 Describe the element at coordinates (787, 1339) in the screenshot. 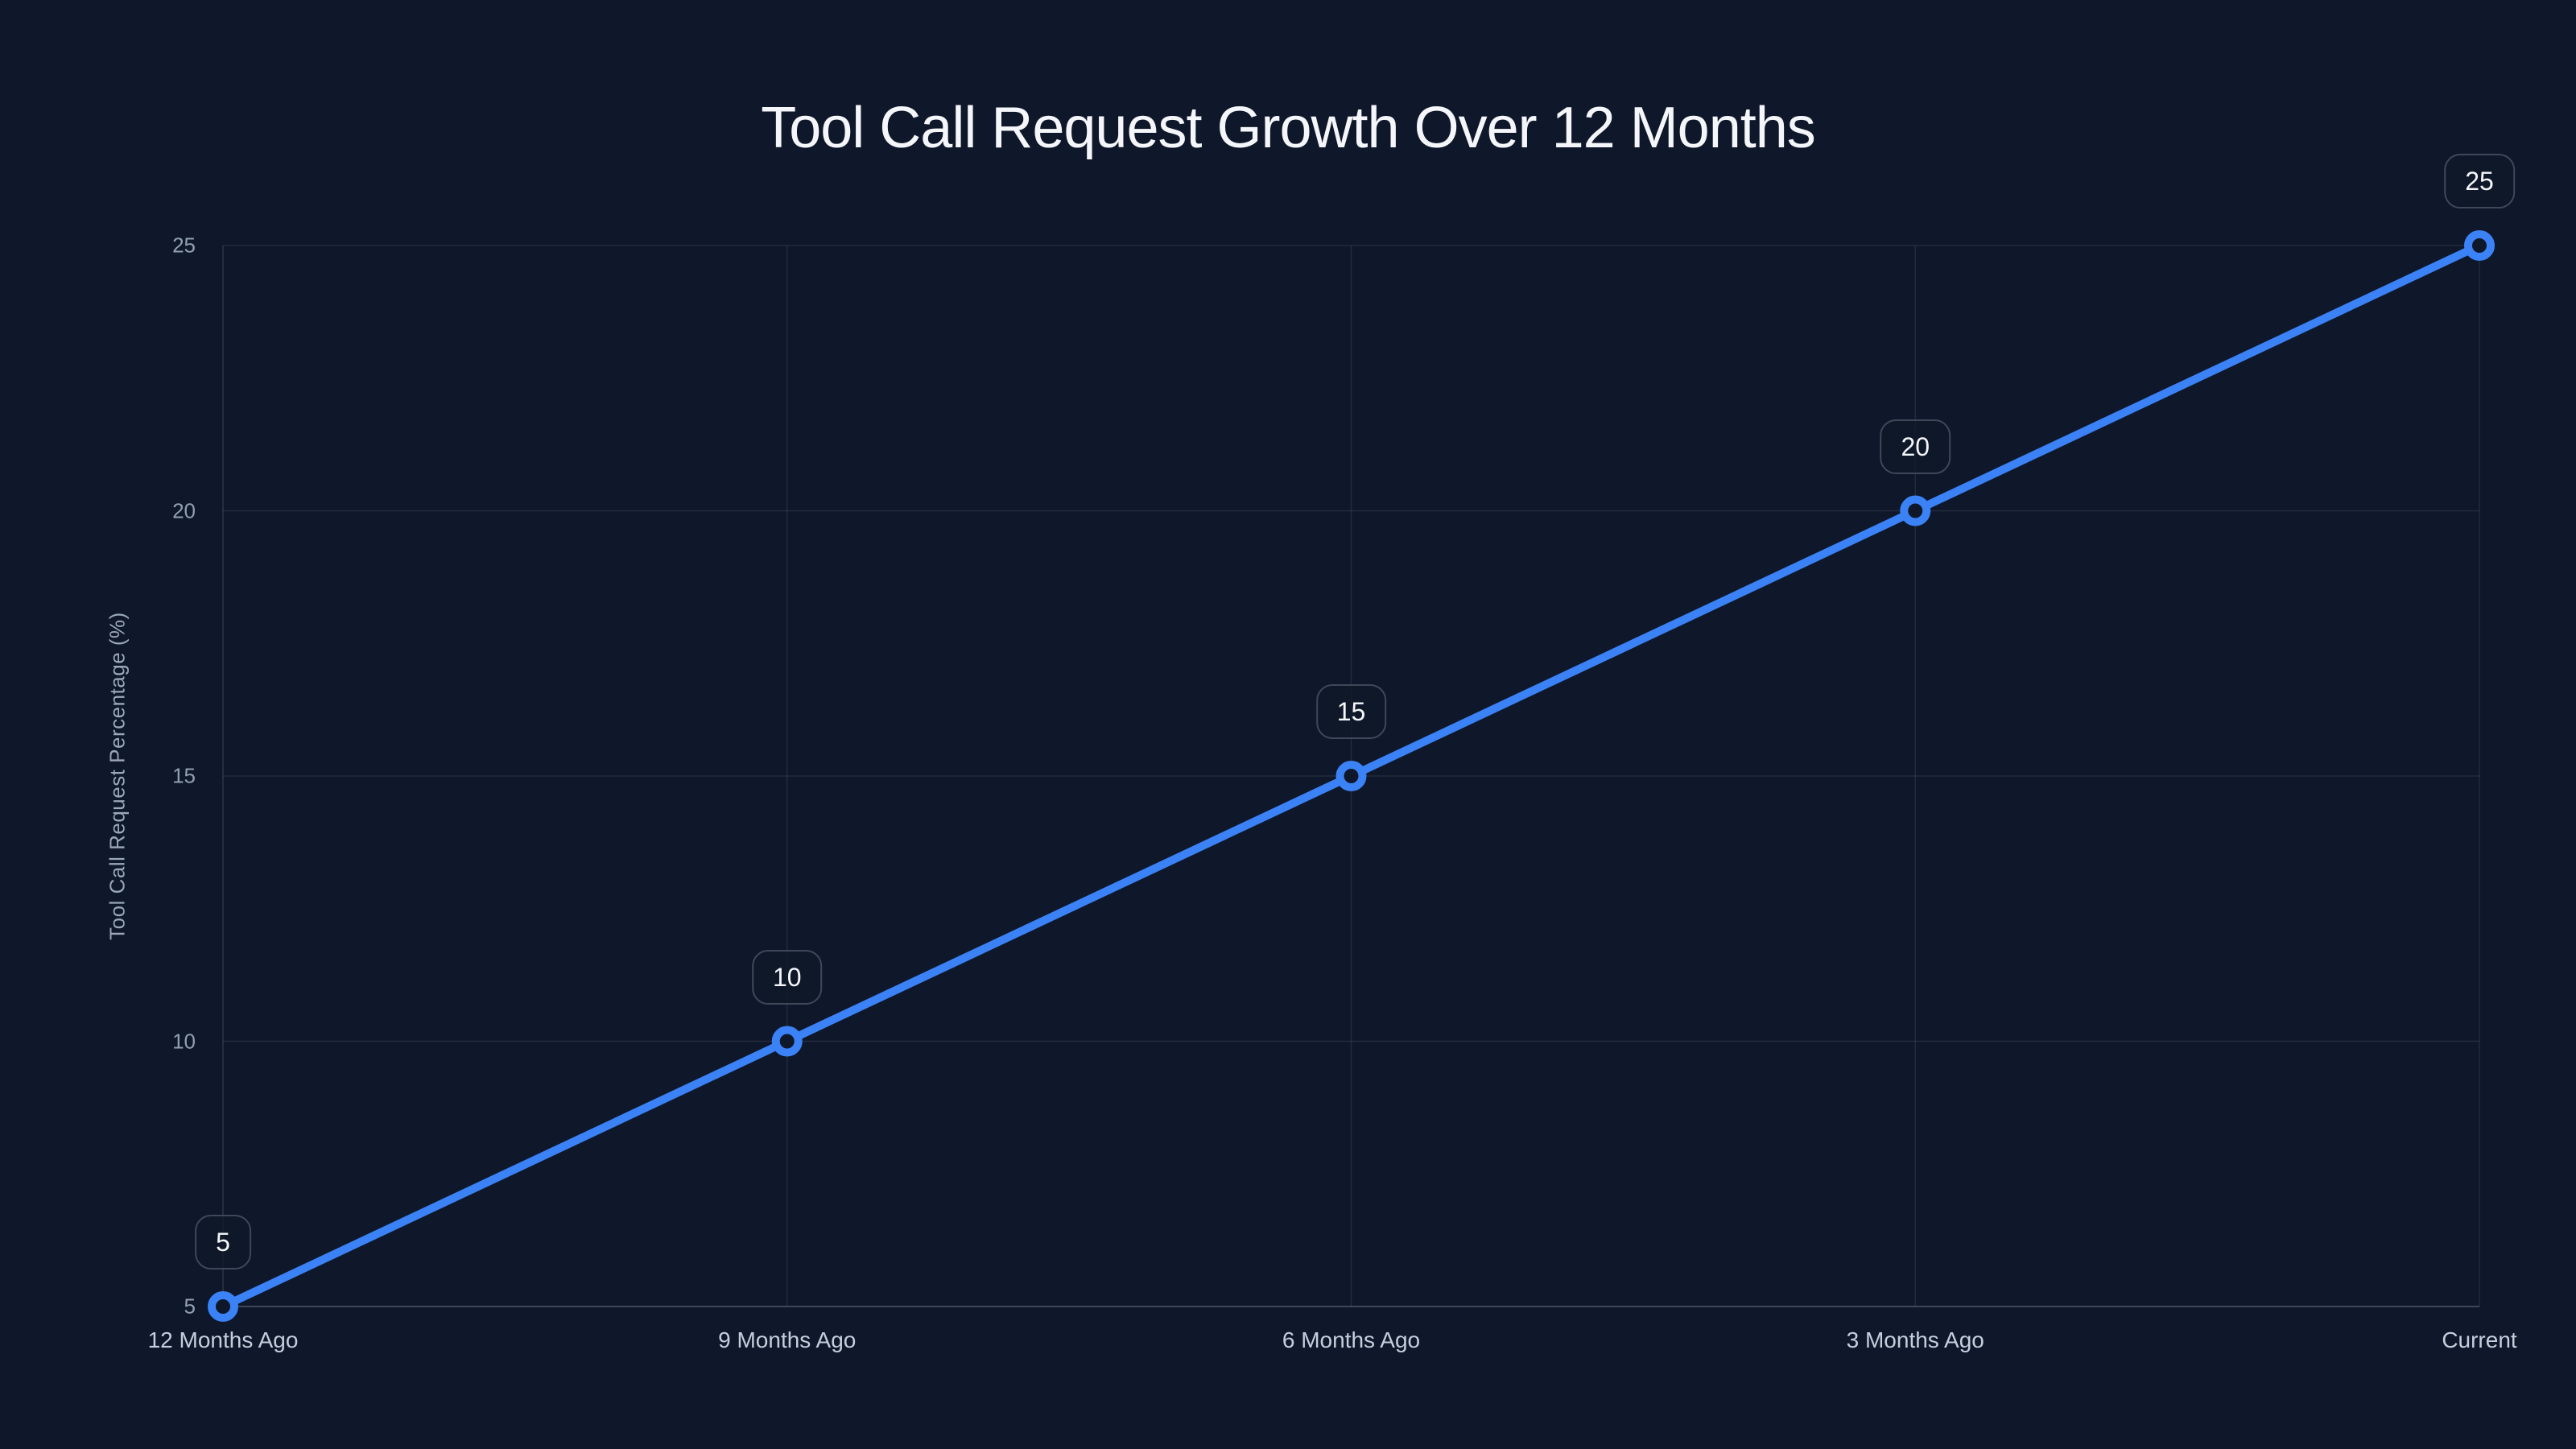

I see `x-tick-label: 9 Months Ago` at that location.